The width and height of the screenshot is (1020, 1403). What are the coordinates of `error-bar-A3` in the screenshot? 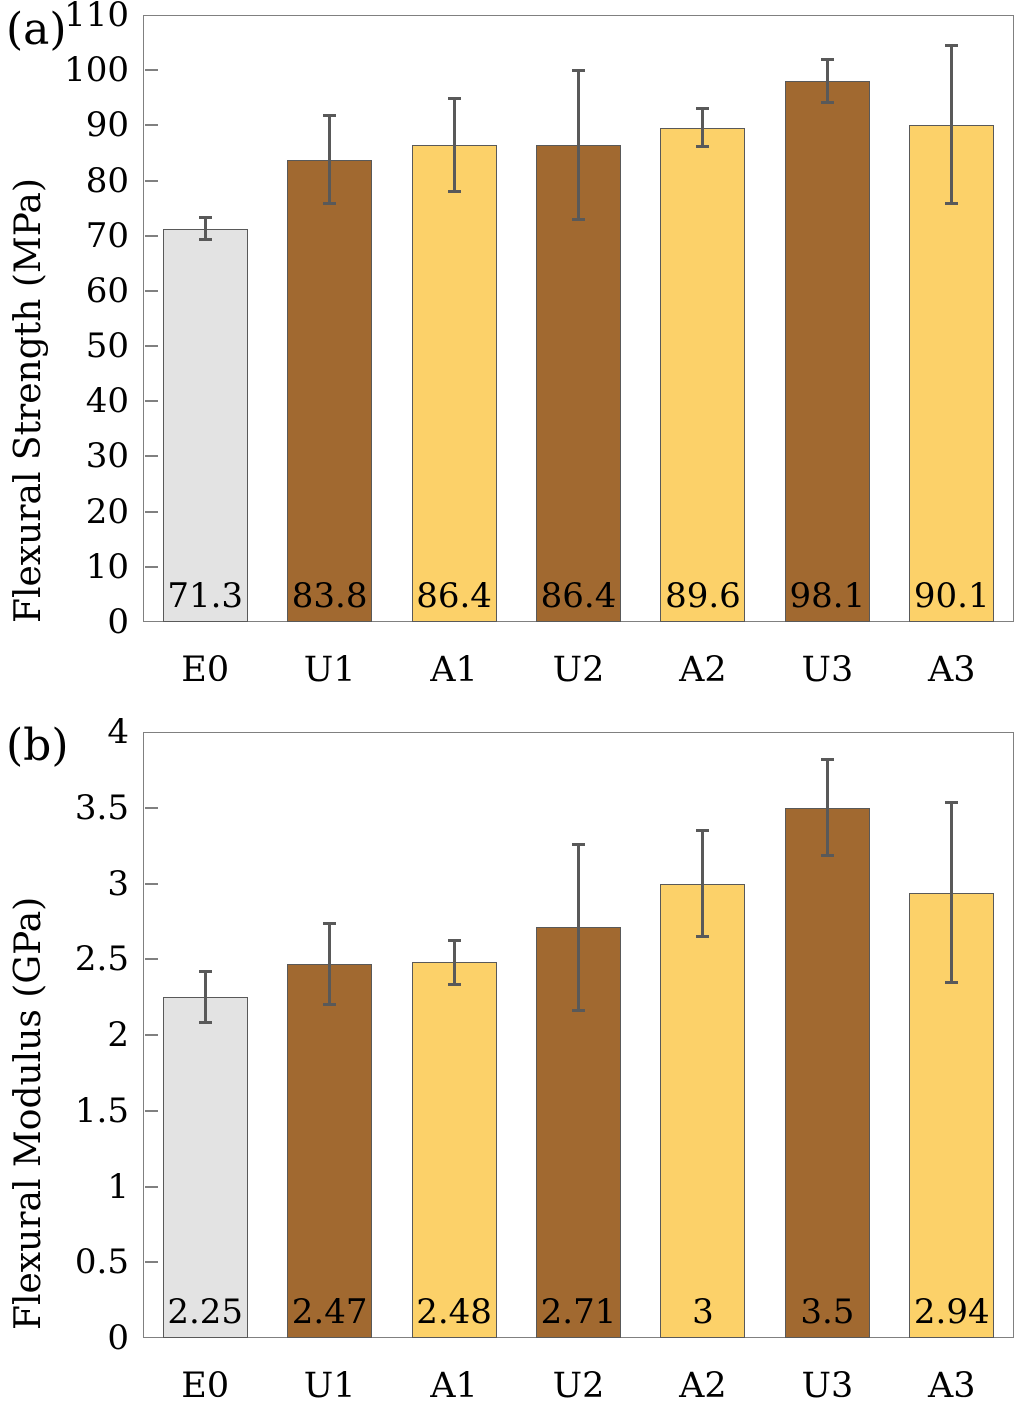 It's located at (952, 125).